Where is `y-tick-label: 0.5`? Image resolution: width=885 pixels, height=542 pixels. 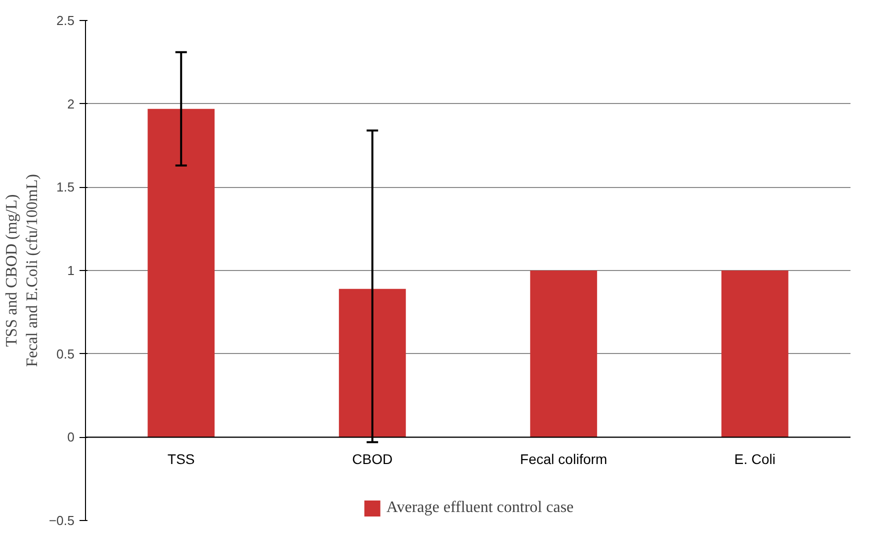
y-tick-label: 0.5 is located at coordinates (65, 354).